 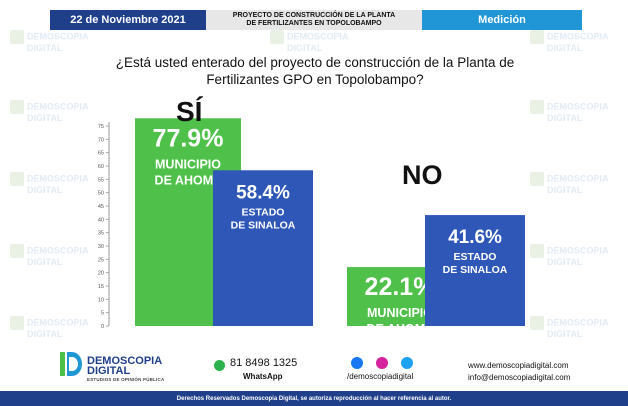 What do you see at coordinates (128, 20) in the screenshot?
I see `header-date: 22 de Noviembre 2021` at bounding box center [128, 20].